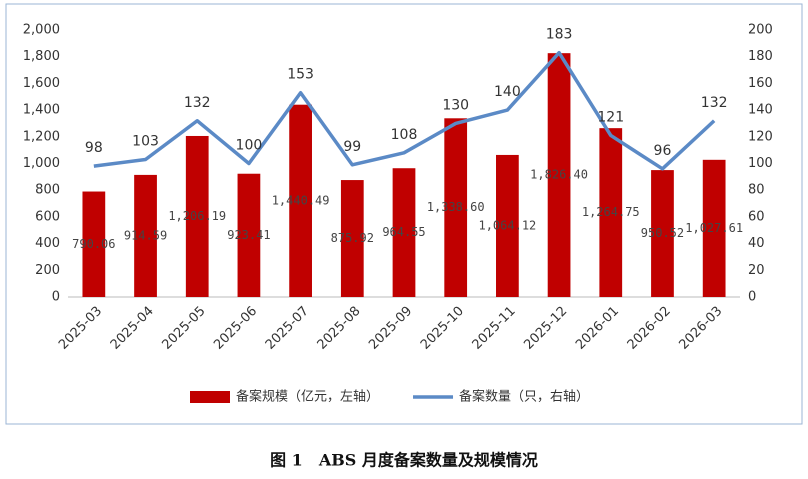 This screenshot has height=479, width=808. What do you see at coordinates (184, 328) in the screenshot?
I see `x-tick-label: 2025-05` at bounding box center [184, 328].